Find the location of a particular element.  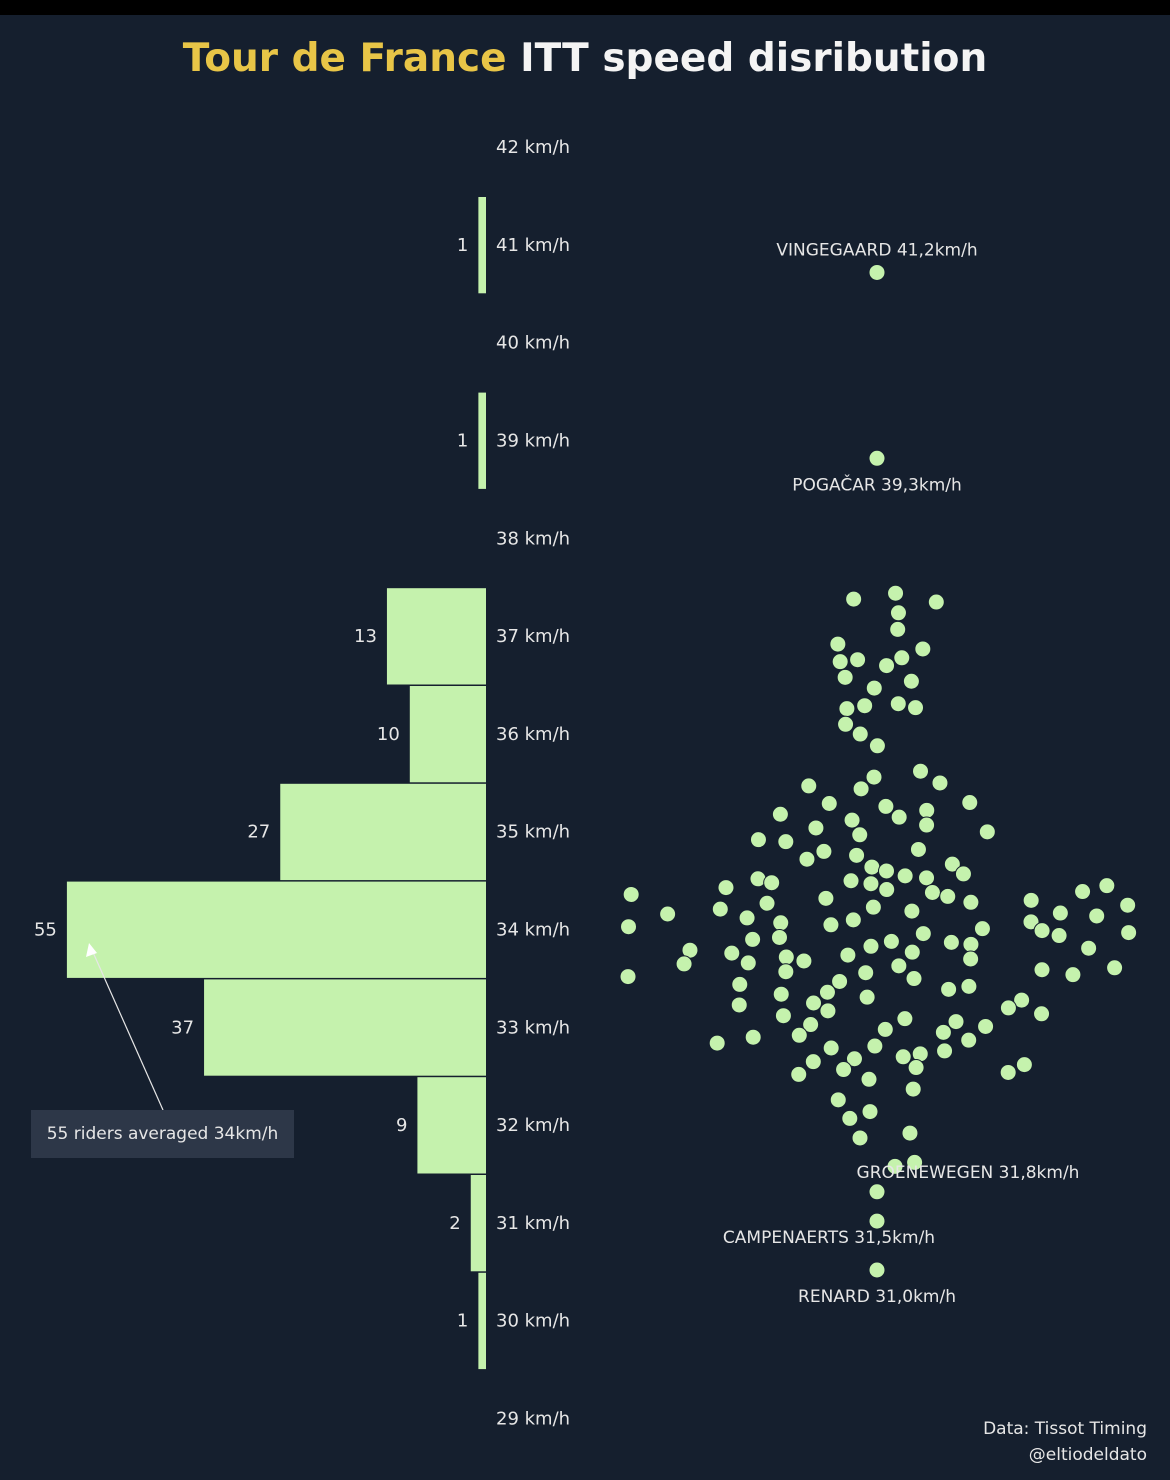

axis-tick-label: 42 km/h is located at coordinates (533, 147).